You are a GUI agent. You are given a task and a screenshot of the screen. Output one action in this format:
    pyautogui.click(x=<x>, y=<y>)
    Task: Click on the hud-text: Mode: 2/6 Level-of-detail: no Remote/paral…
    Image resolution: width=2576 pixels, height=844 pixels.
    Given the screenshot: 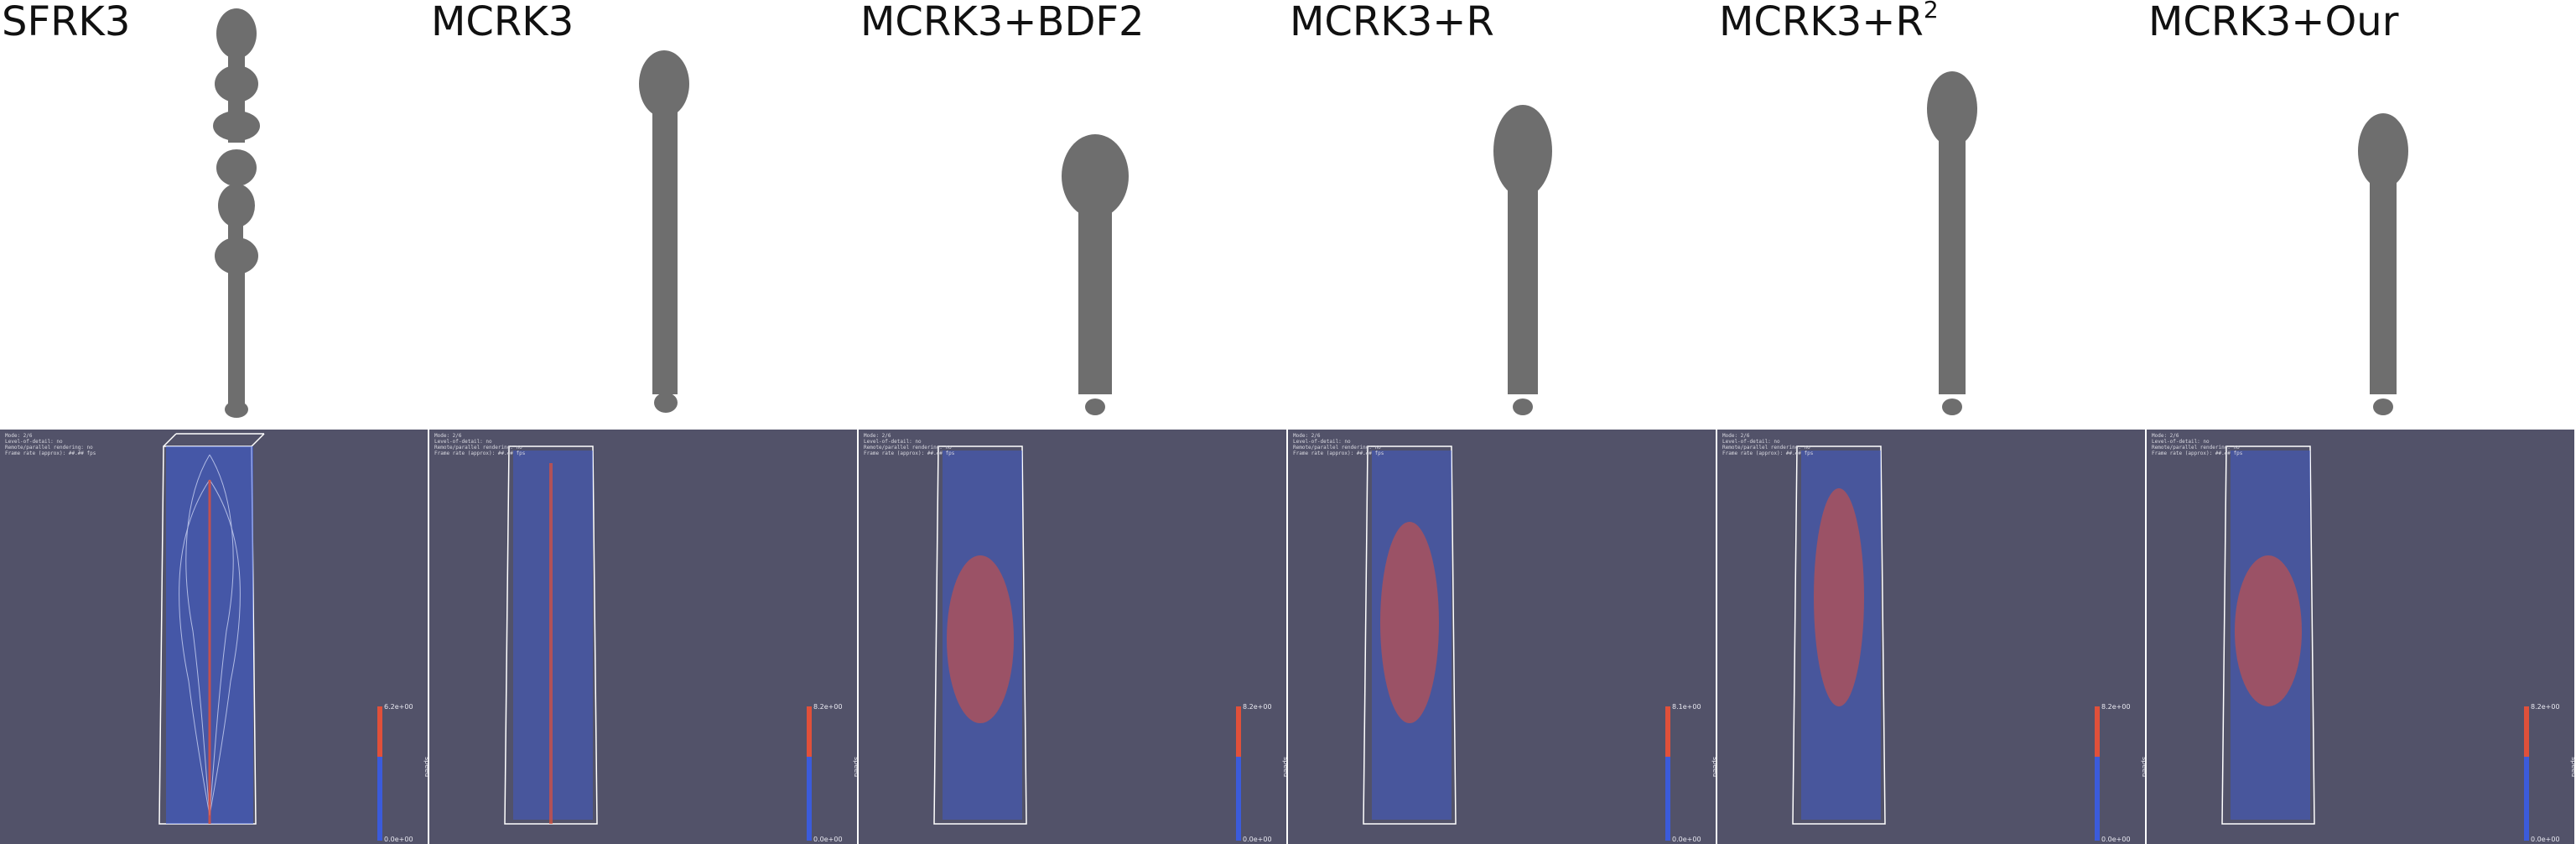 What is the action you would take?
    pyautogui.click(x=50, y=445)
    